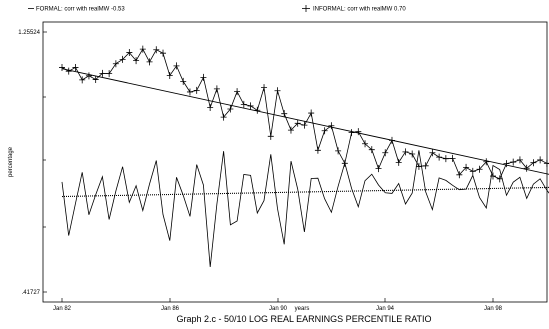  I want to click on x-tick-label: Jan 82, so click(62, 309).